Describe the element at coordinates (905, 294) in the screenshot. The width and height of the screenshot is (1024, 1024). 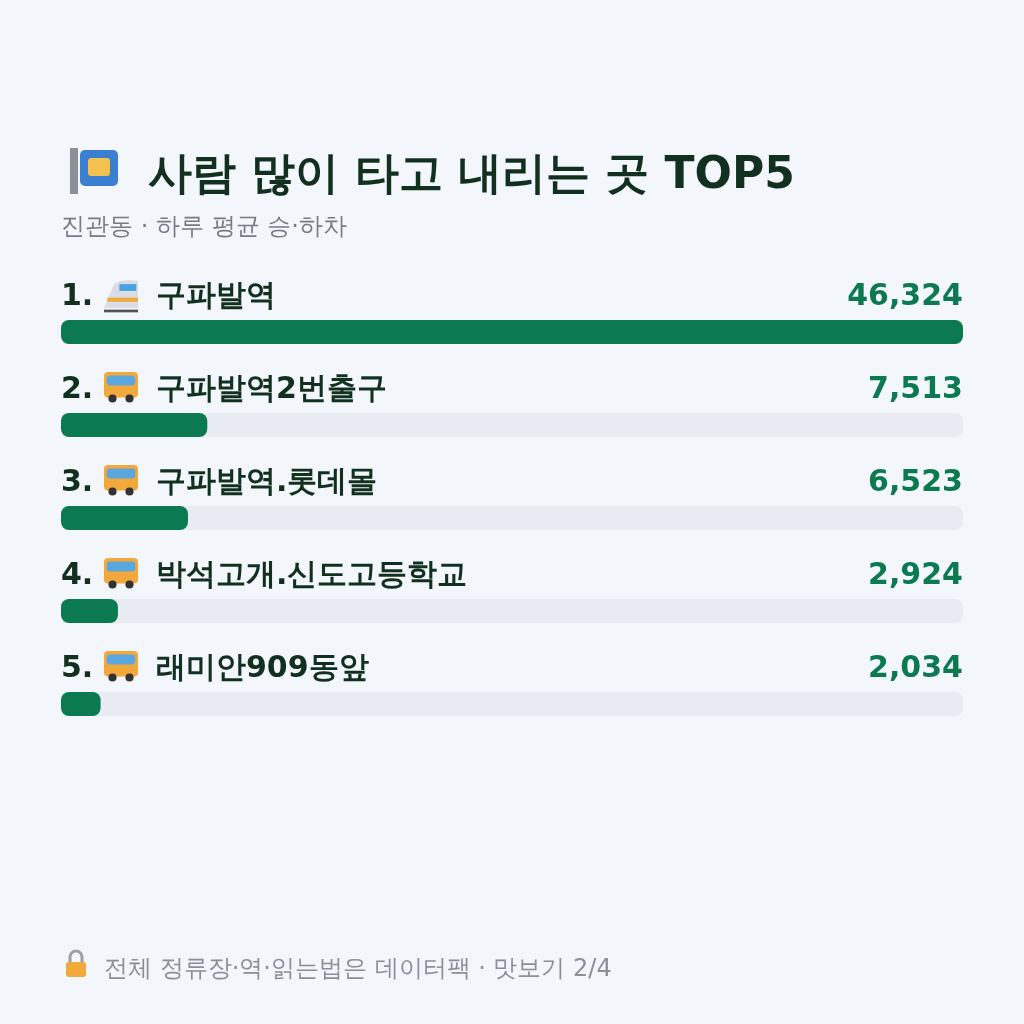
I see `data-label: 46,324` at that location.